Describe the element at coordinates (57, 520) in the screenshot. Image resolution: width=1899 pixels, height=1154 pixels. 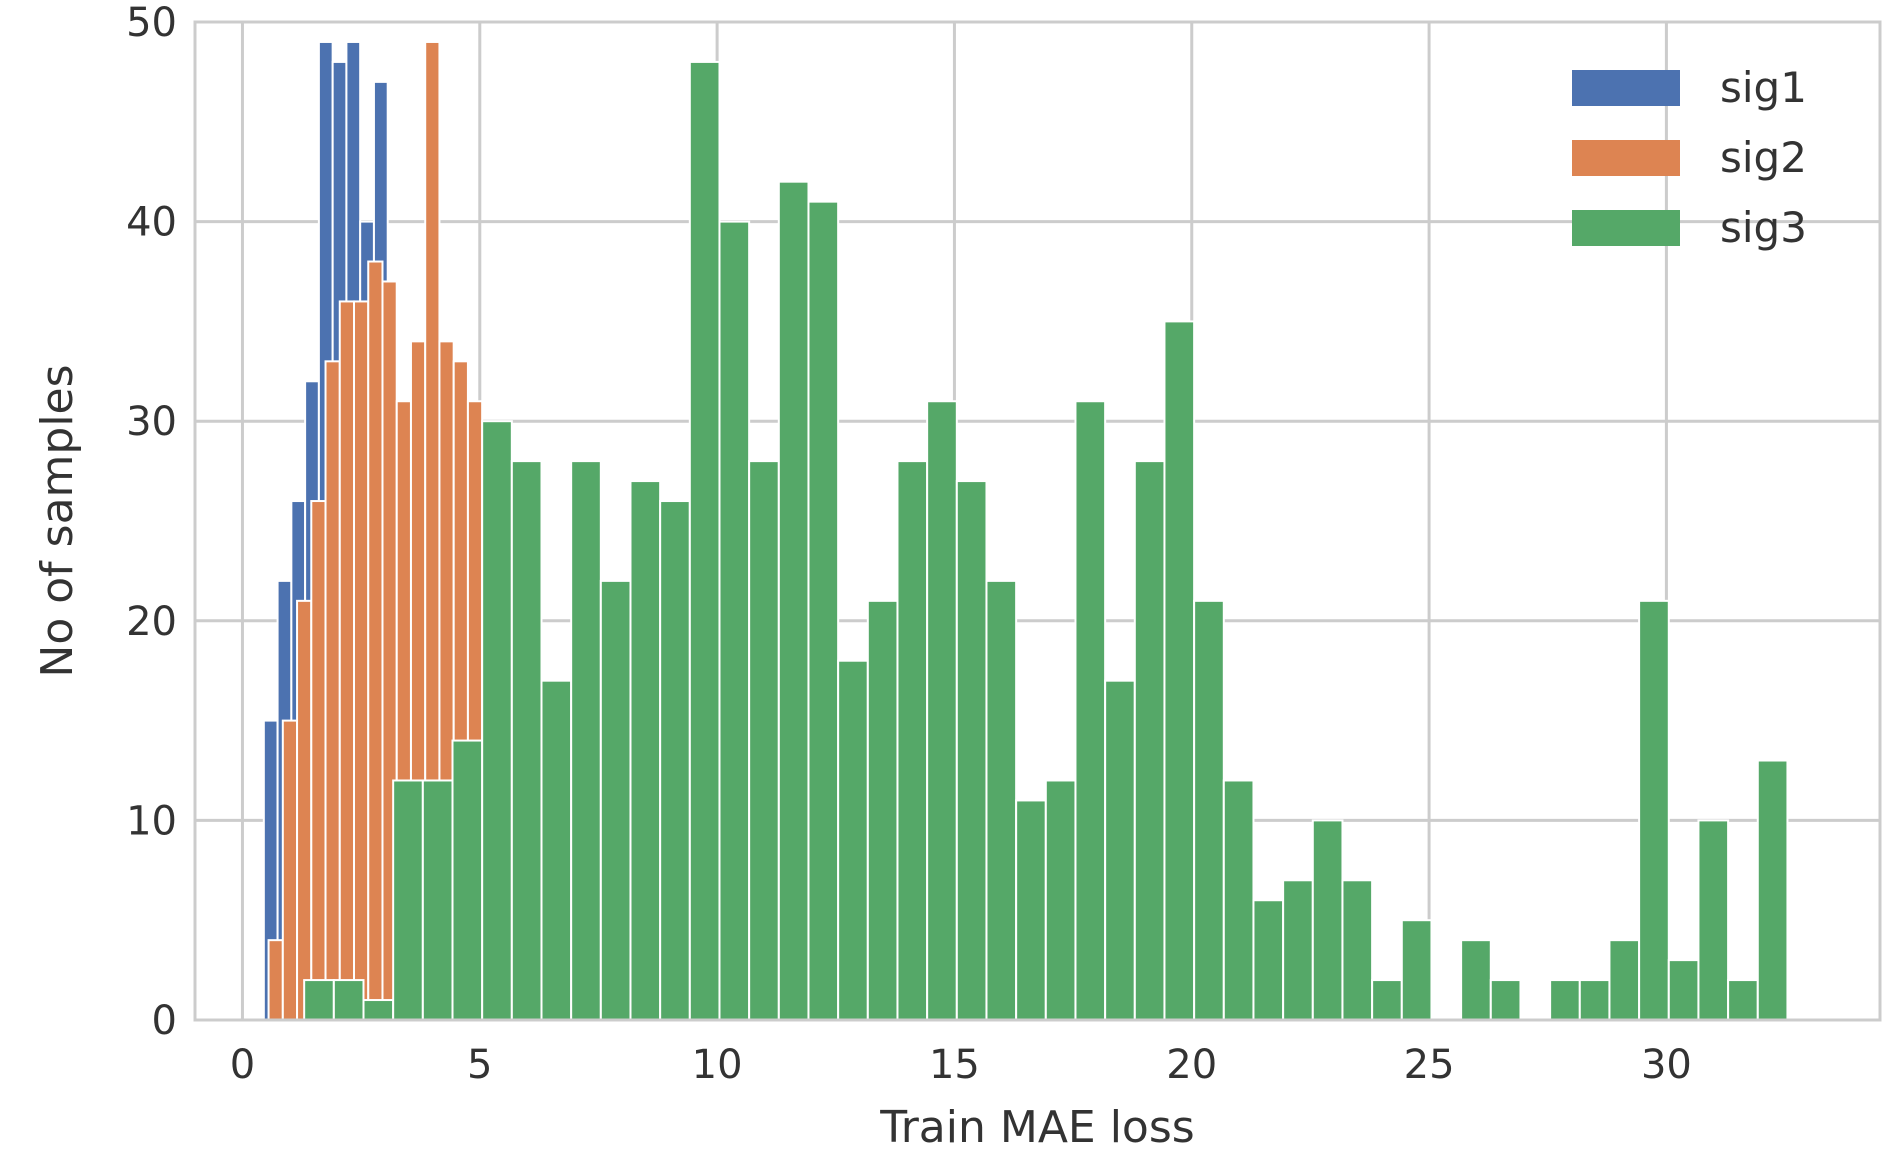
I see `y-axis-label: No of samples` at that location.